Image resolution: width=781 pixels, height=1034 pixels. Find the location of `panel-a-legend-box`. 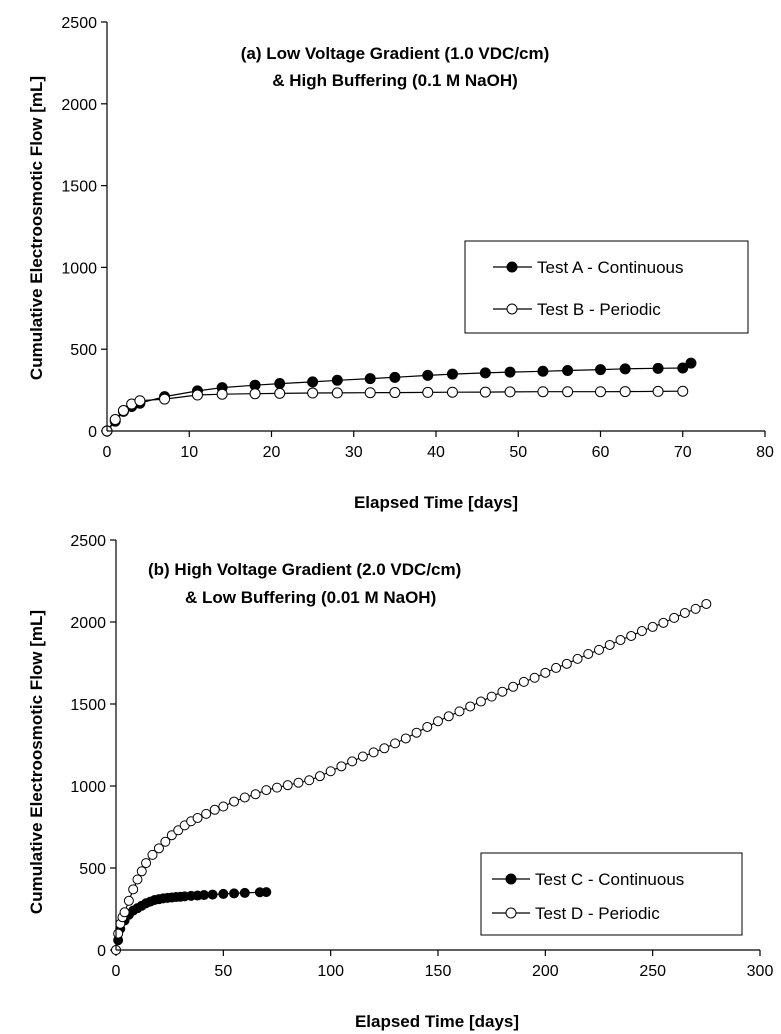

panel-a-legend-box is located at coordinates (606, 287).